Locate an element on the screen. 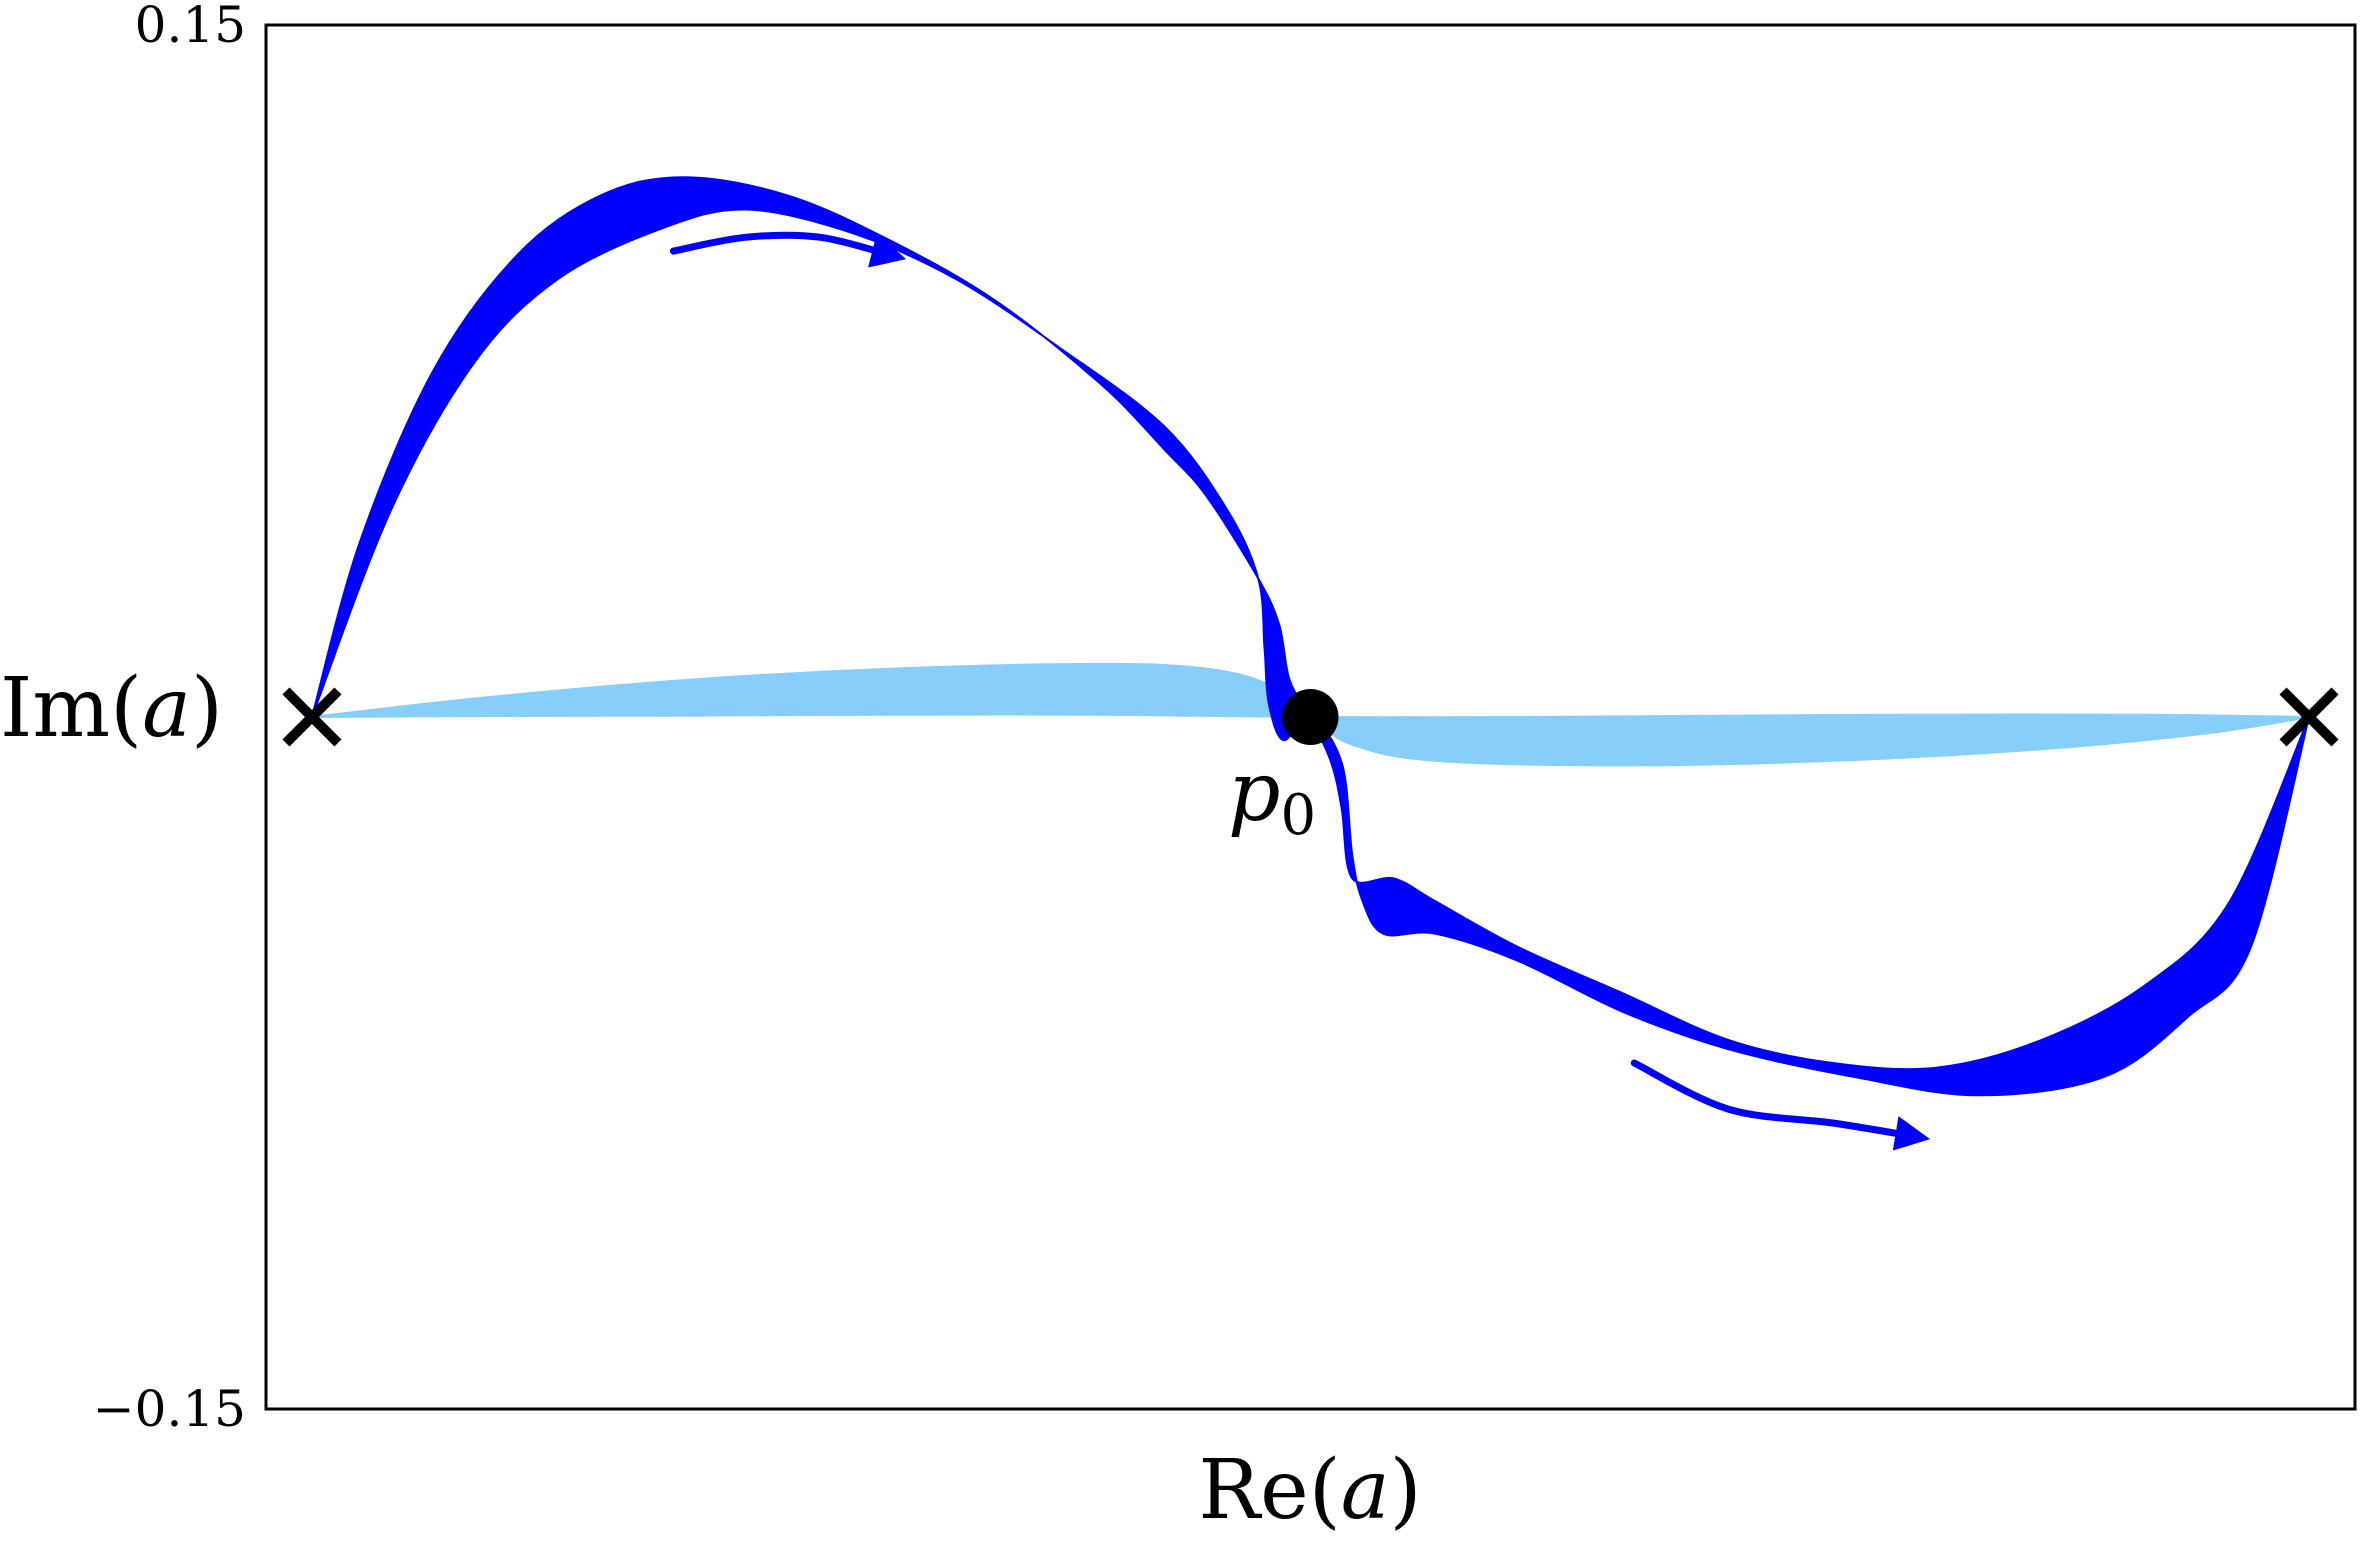  point-markers is located at coordinates (1310, 717).